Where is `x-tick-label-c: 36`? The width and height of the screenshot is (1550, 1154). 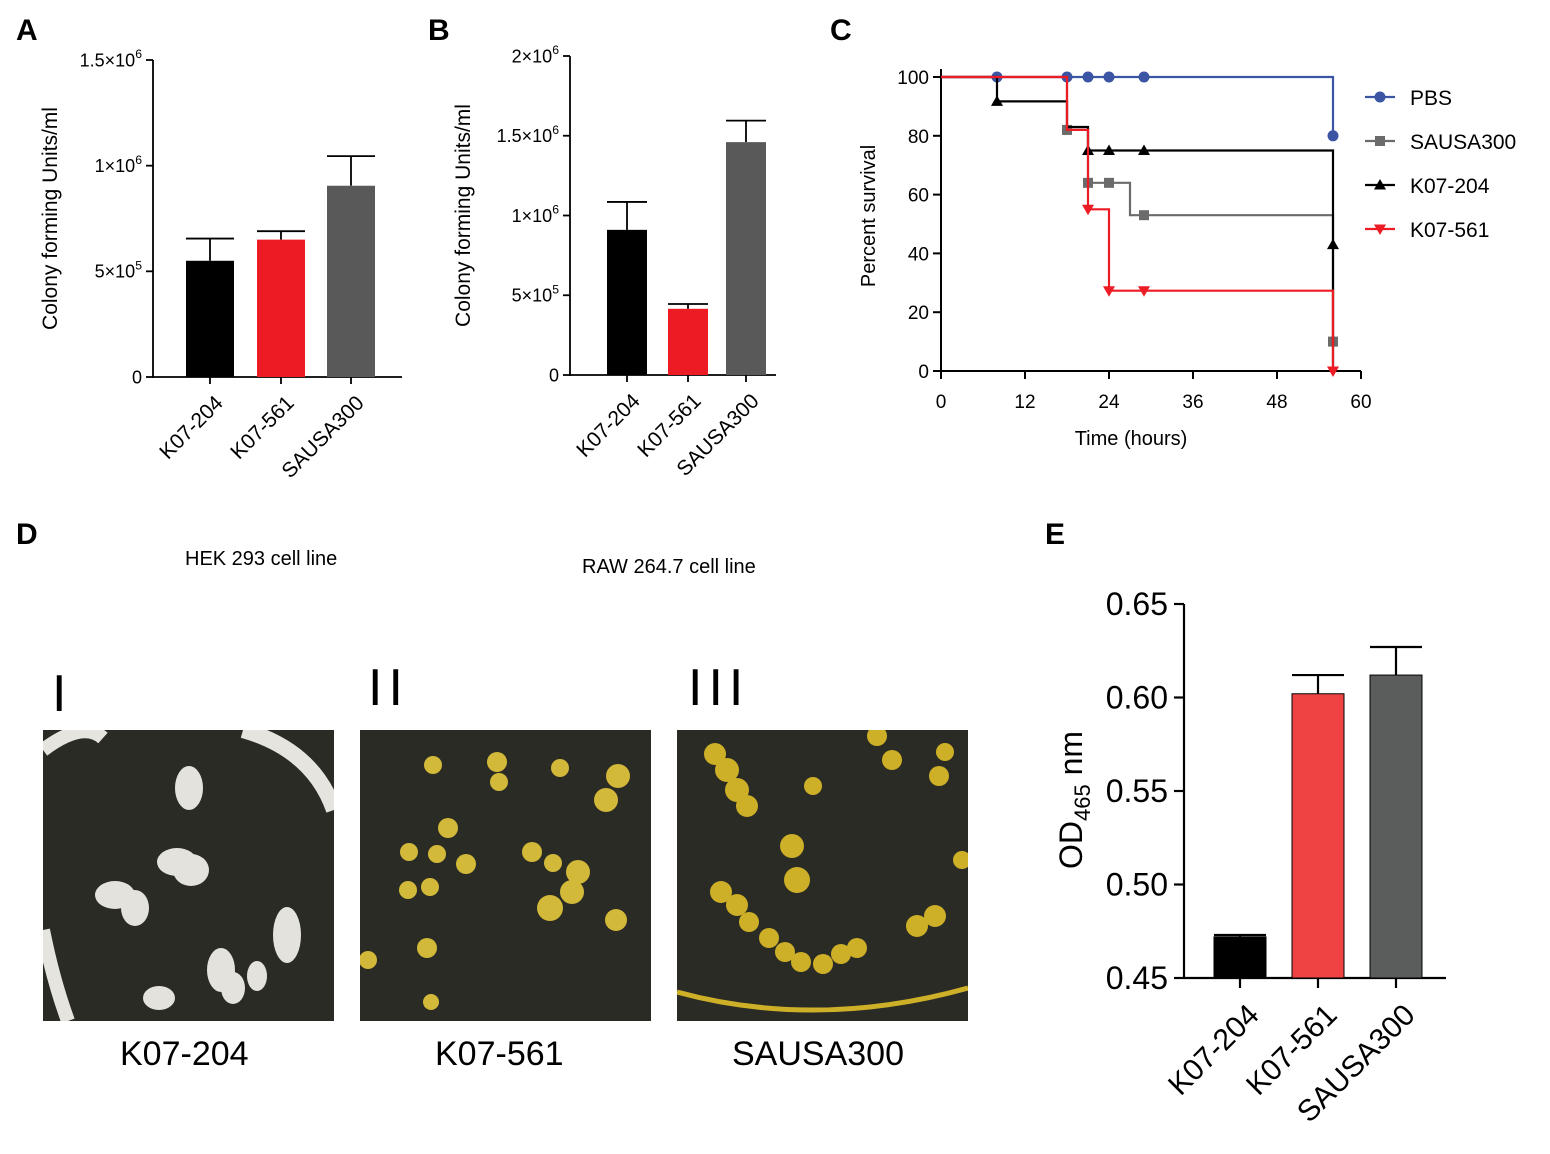
x-tick-label-c: 36 is located at coordinates (1192, 402).